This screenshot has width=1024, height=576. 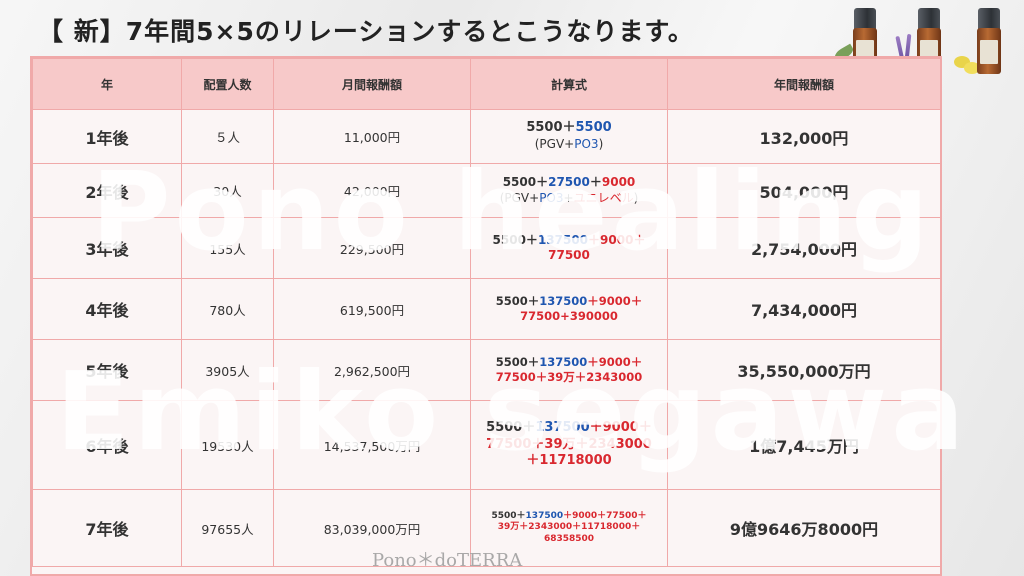 What do you see at coordinates (227, 136) in the screenshot?
I see `count-cell: ５人` at bounding box center [227, 136].